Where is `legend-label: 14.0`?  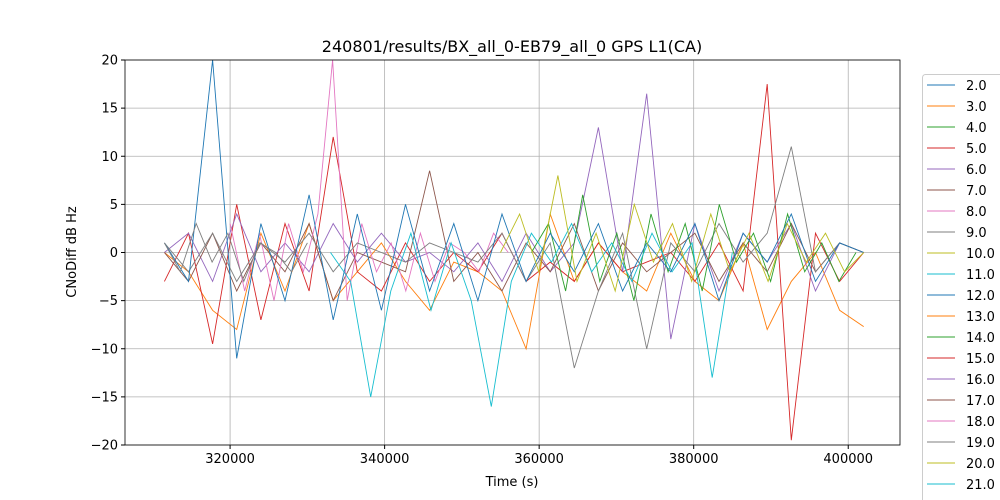
legend-label: 14.0 is located at coordinates (980, 338).